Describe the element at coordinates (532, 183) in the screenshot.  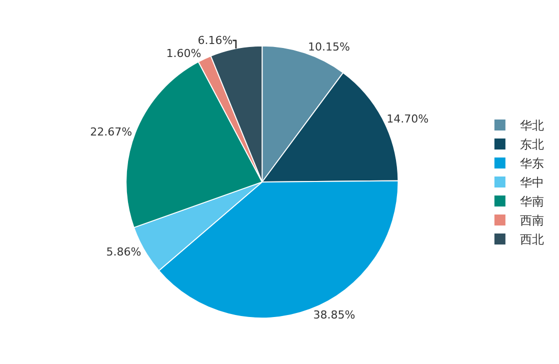
I see `legend-label: 华中` at that location.